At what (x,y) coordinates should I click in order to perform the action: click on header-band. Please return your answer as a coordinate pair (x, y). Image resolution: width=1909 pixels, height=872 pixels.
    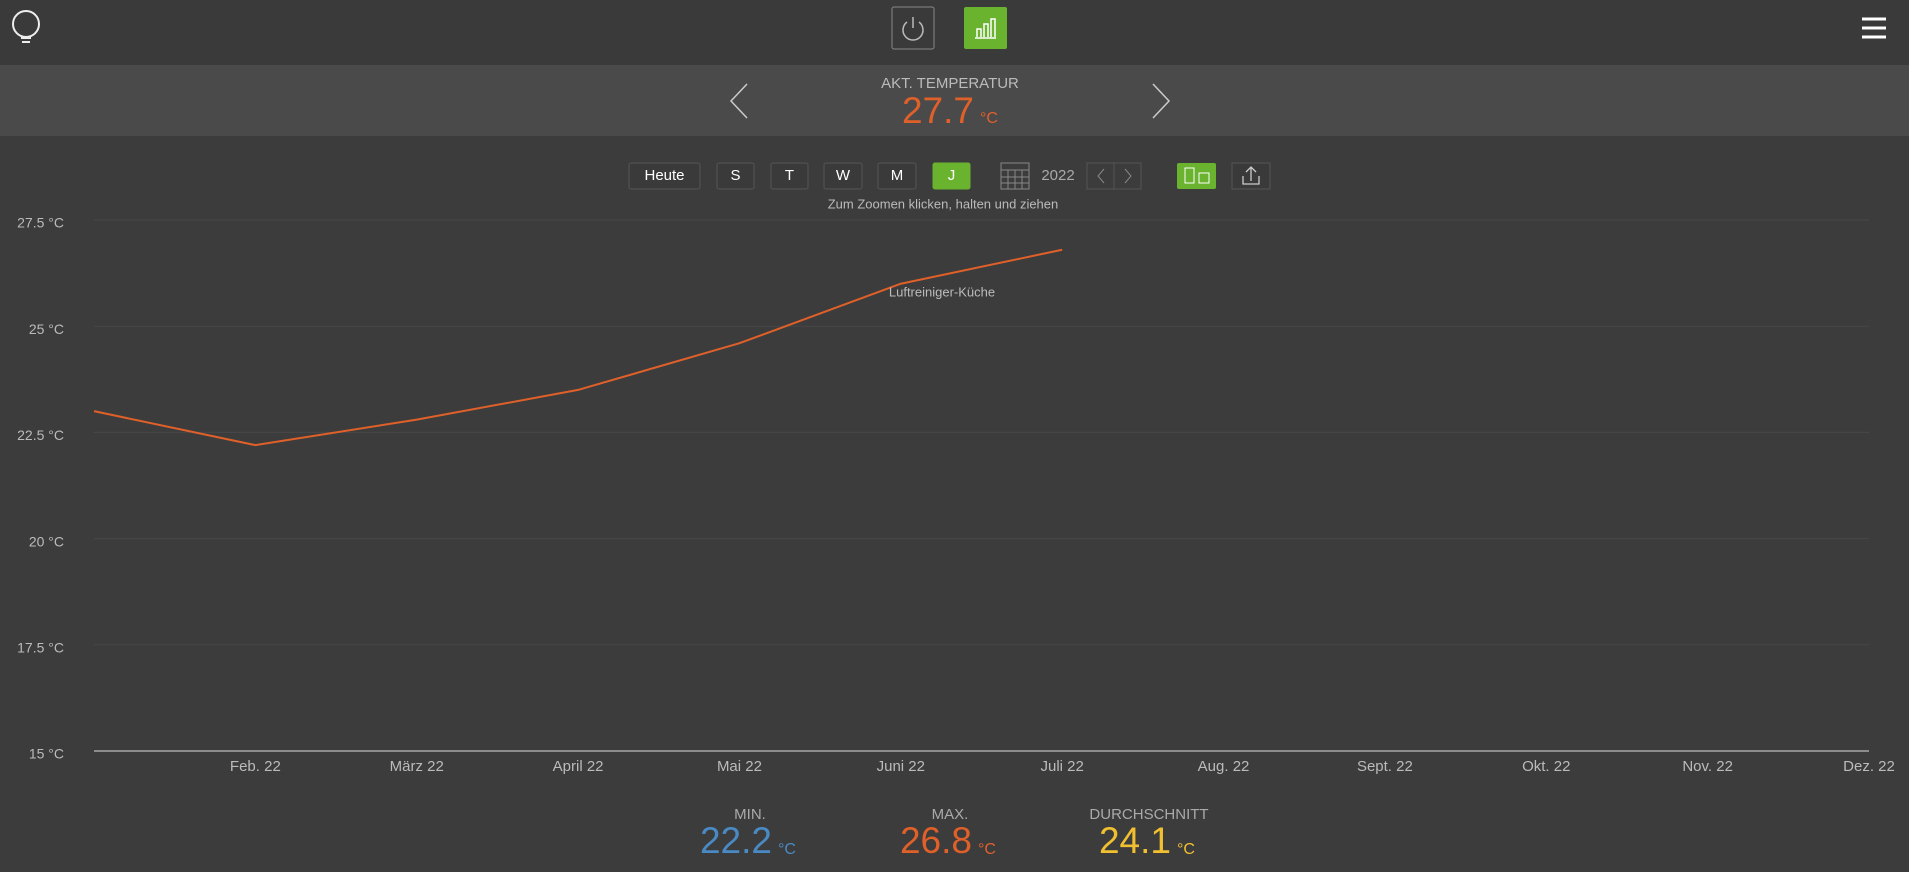
    Looking at the image, I should click on (954, 100).